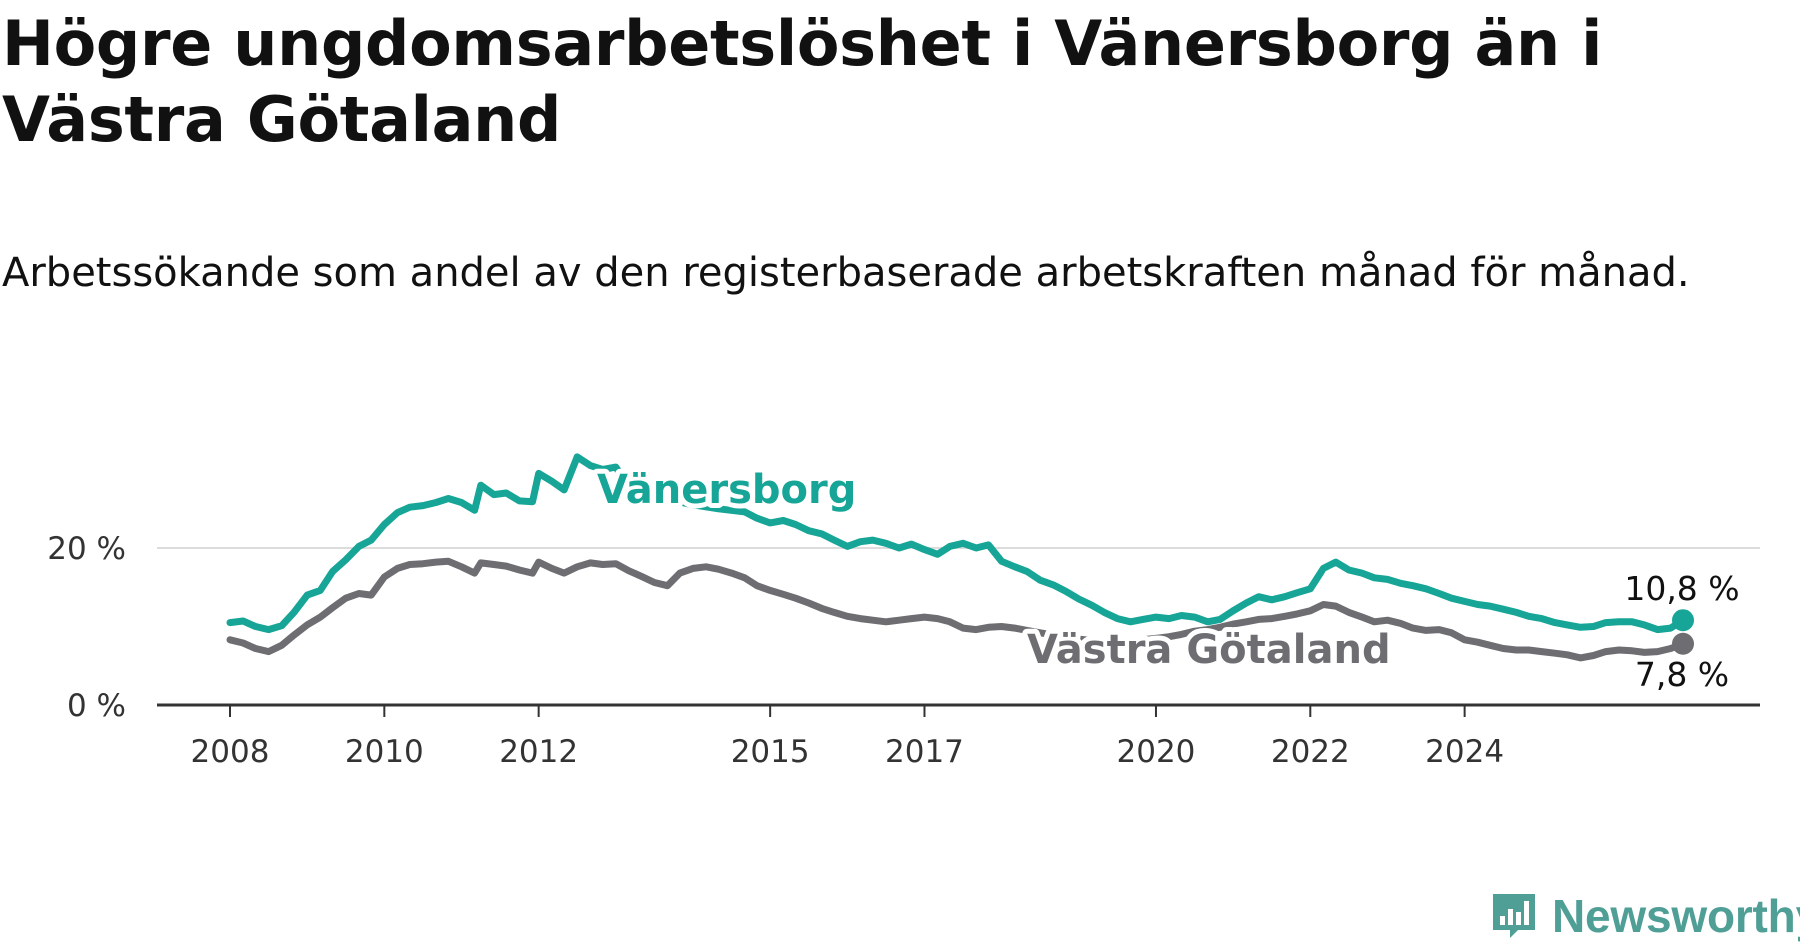 The width and height of the screenshot is (1800, 948). What do you see at coordinates (770, 752) in the screenshot?
I see `x-tick-label-3: 2015` at bounding box center [770, 752].